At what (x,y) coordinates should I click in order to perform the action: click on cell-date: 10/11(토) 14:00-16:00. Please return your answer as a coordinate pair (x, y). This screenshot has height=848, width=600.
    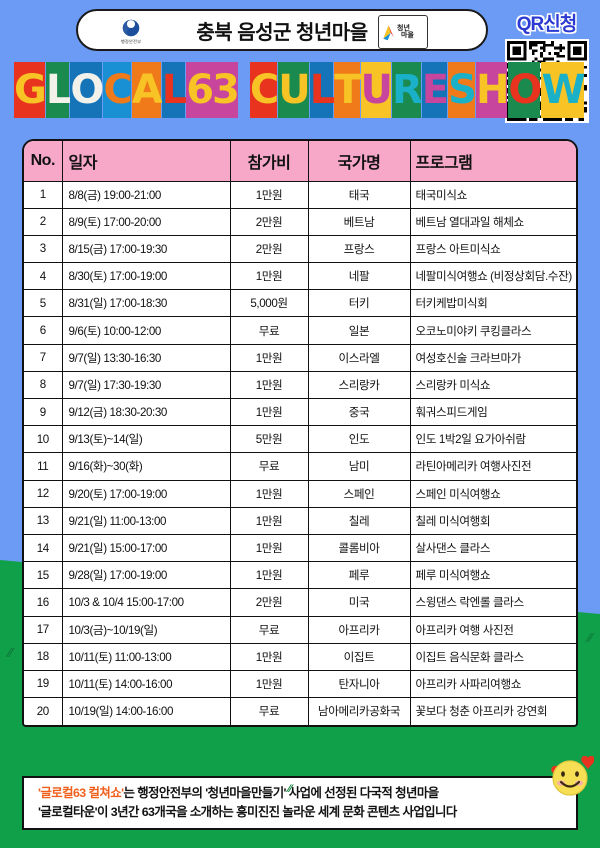
    Looking at the image, I should click on (146, 684).